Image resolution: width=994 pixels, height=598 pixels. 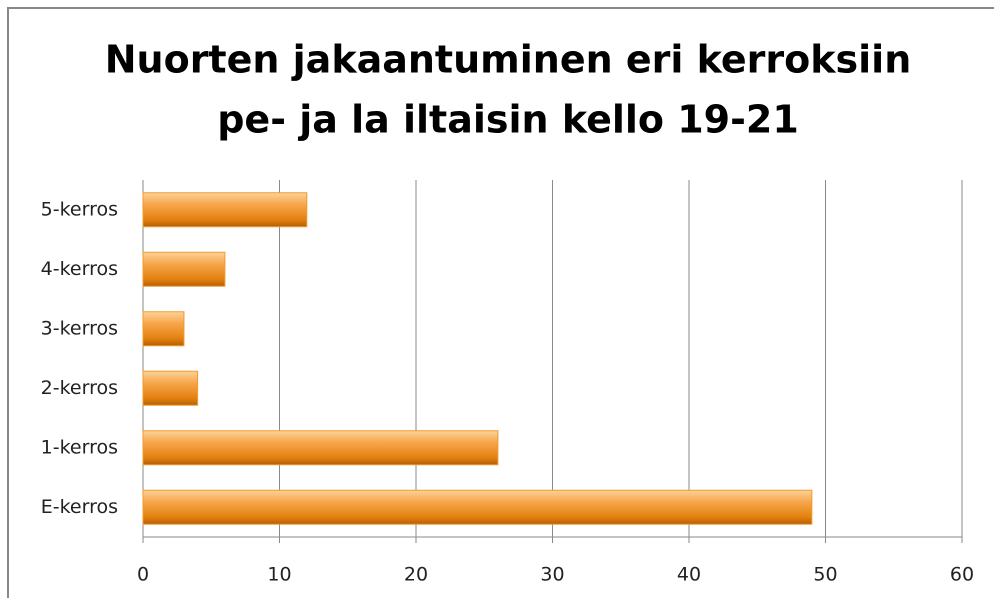 What do you see at coordinates (508, 60) in the screenshot?
I see `chart-title: Nuorten jakaantuminen eri kerroksiin` at bounding box center [508, 60].